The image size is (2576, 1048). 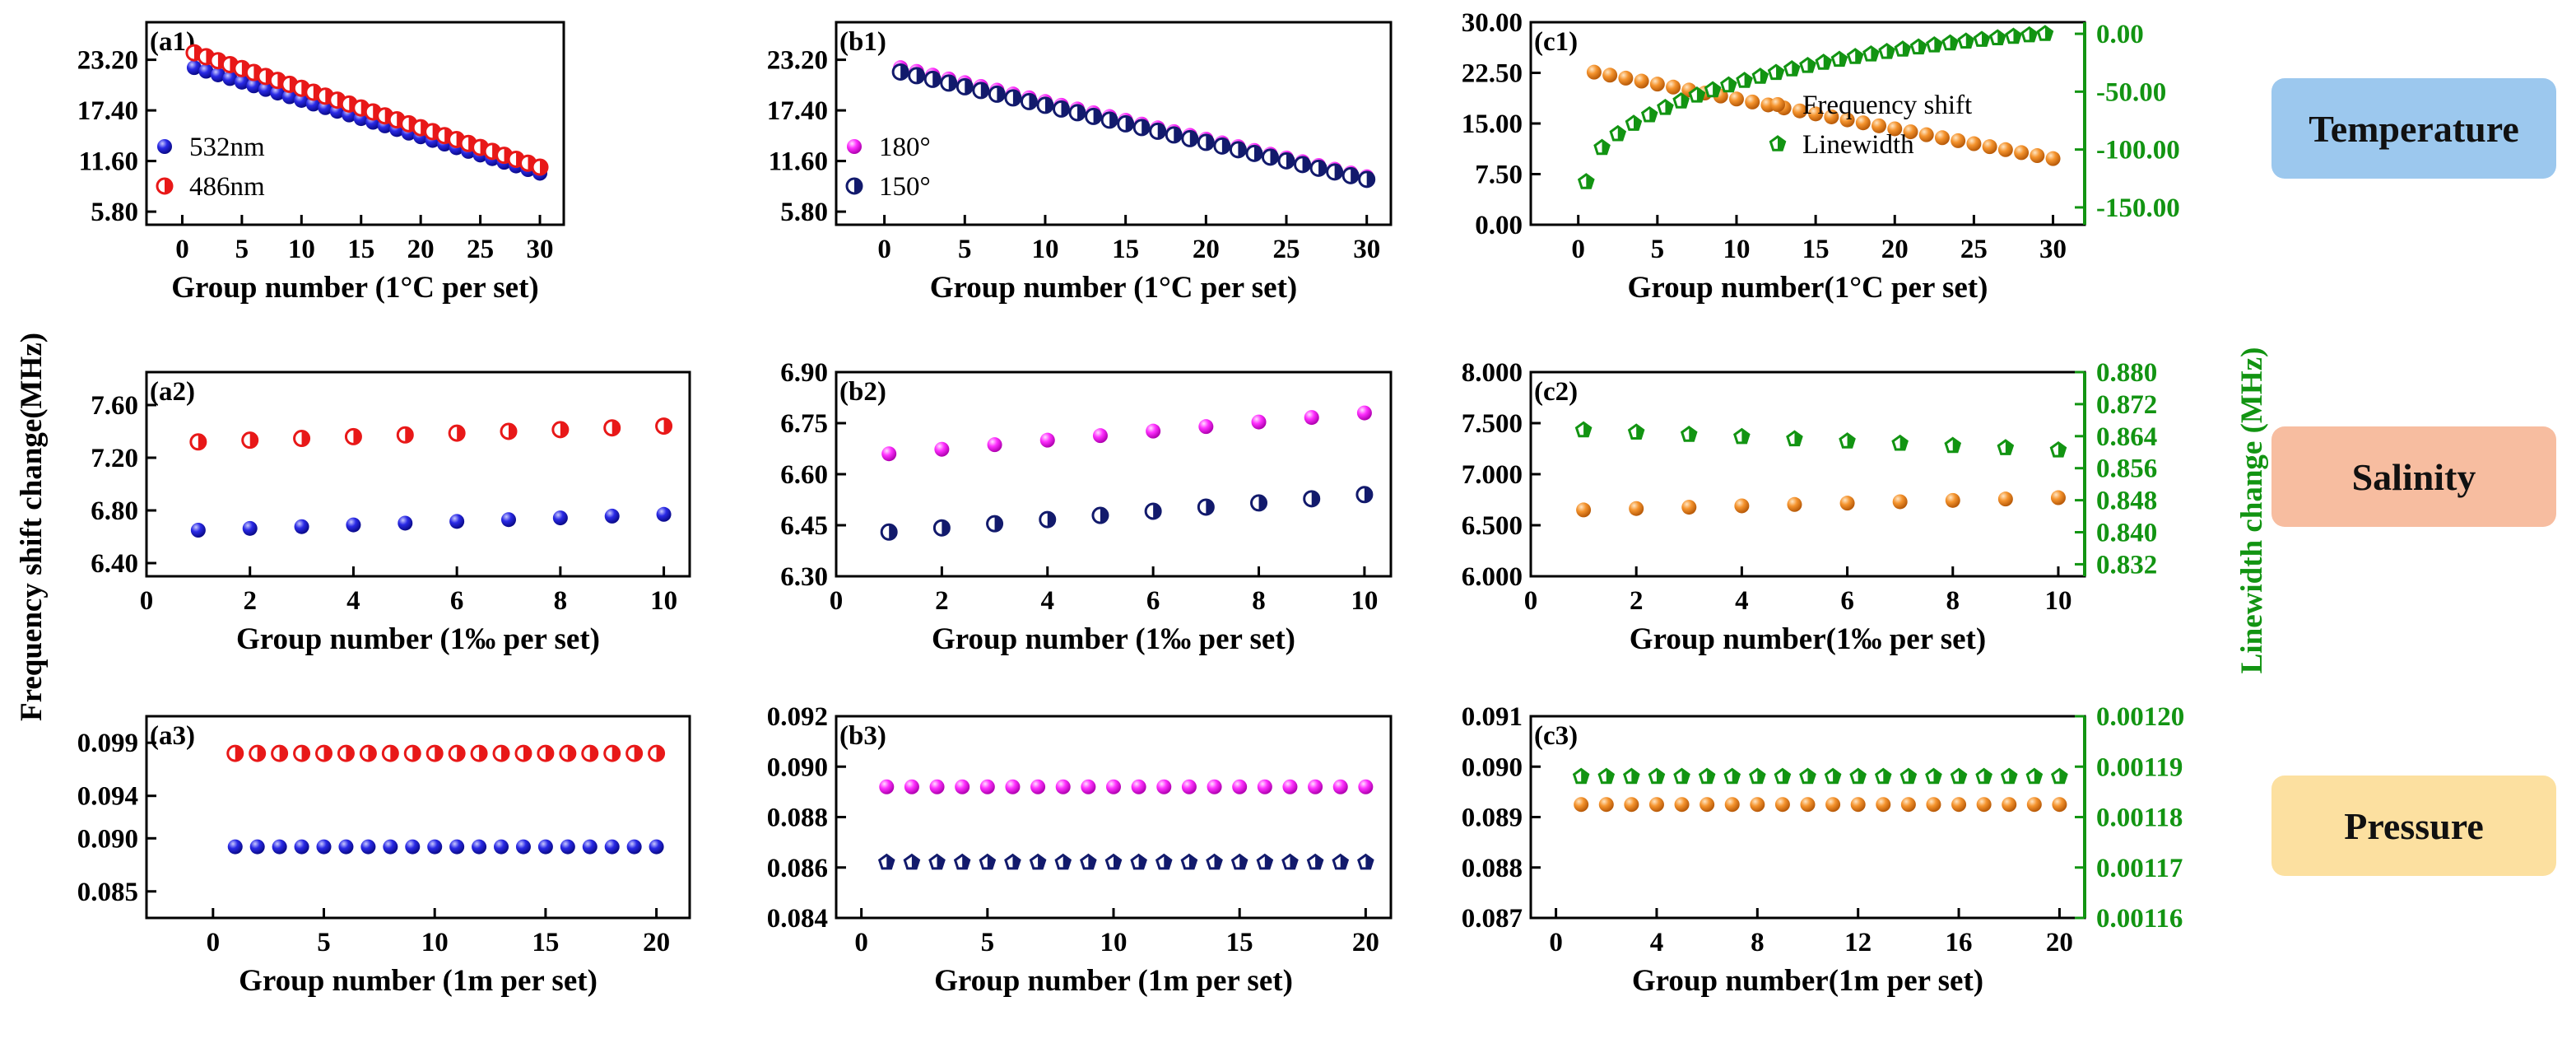 I want to click on y2-tick-label: 0.848, so click(x=2126, y=501).